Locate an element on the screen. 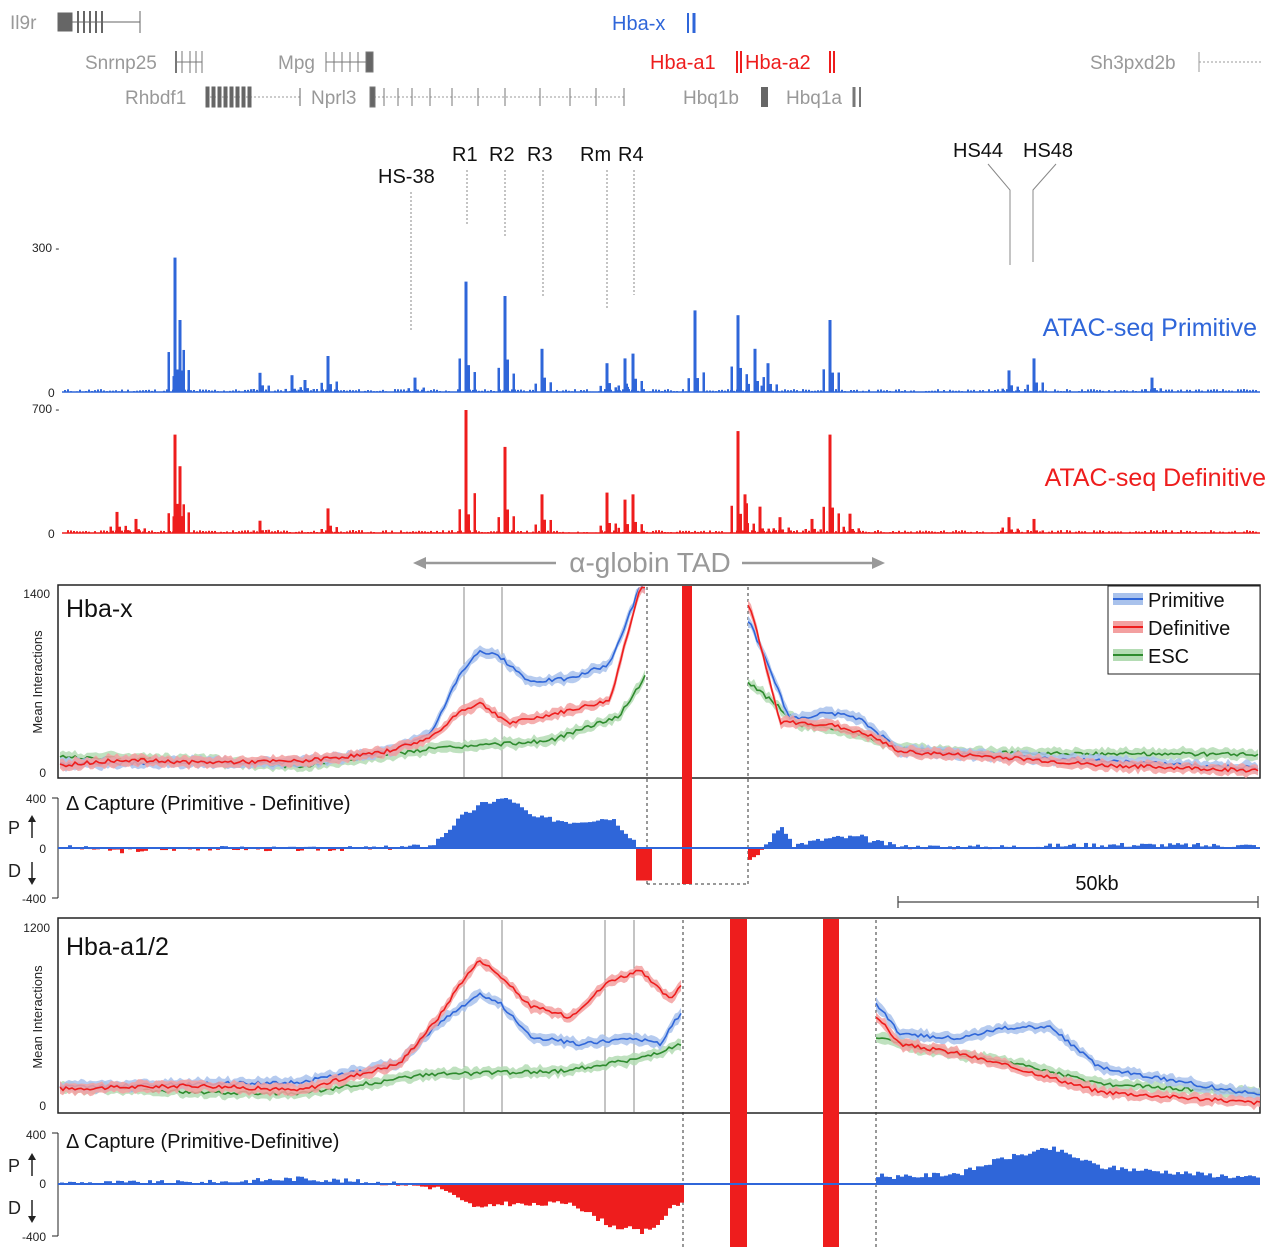  gene-label-mpg: Mpg is located at coordinates (296, 63).